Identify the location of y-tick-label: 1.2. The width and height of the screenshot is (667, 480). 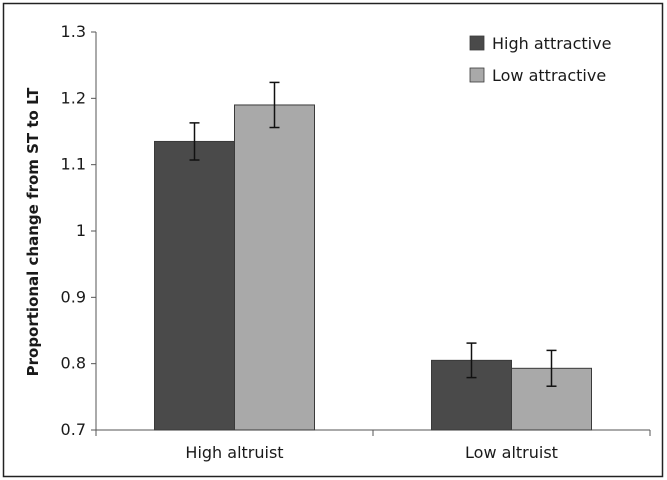
(73, 97).